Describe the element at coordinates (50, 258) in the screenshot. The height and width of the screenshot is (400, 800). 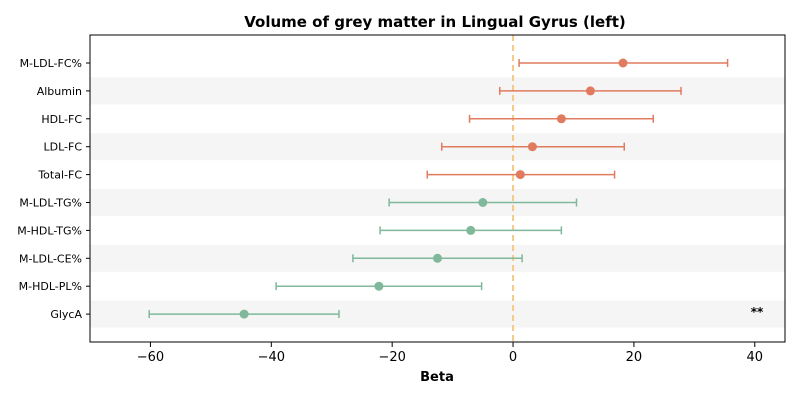
I see `y-tick-label: M-LDL-CE%` at that location.